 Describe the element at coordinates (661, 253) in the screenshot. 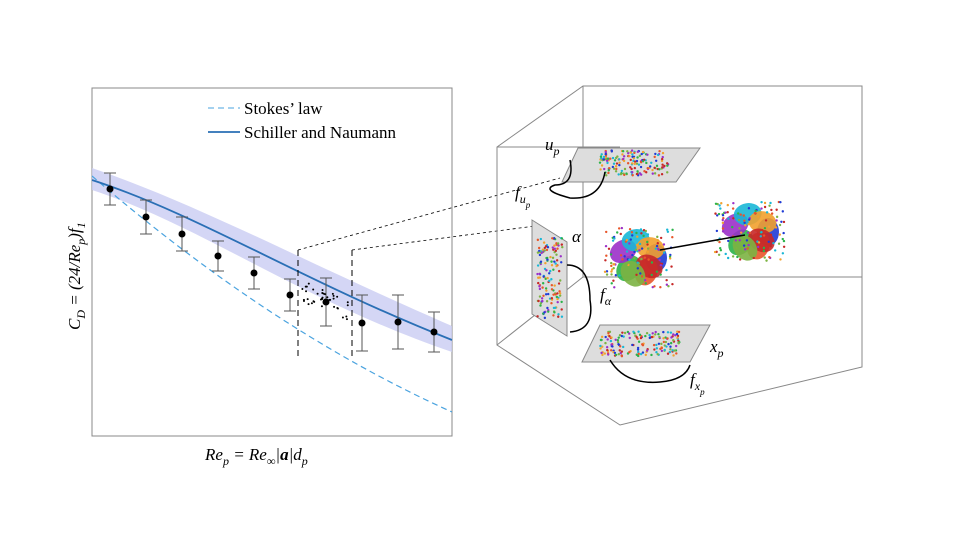

I see `scatter` at that location.